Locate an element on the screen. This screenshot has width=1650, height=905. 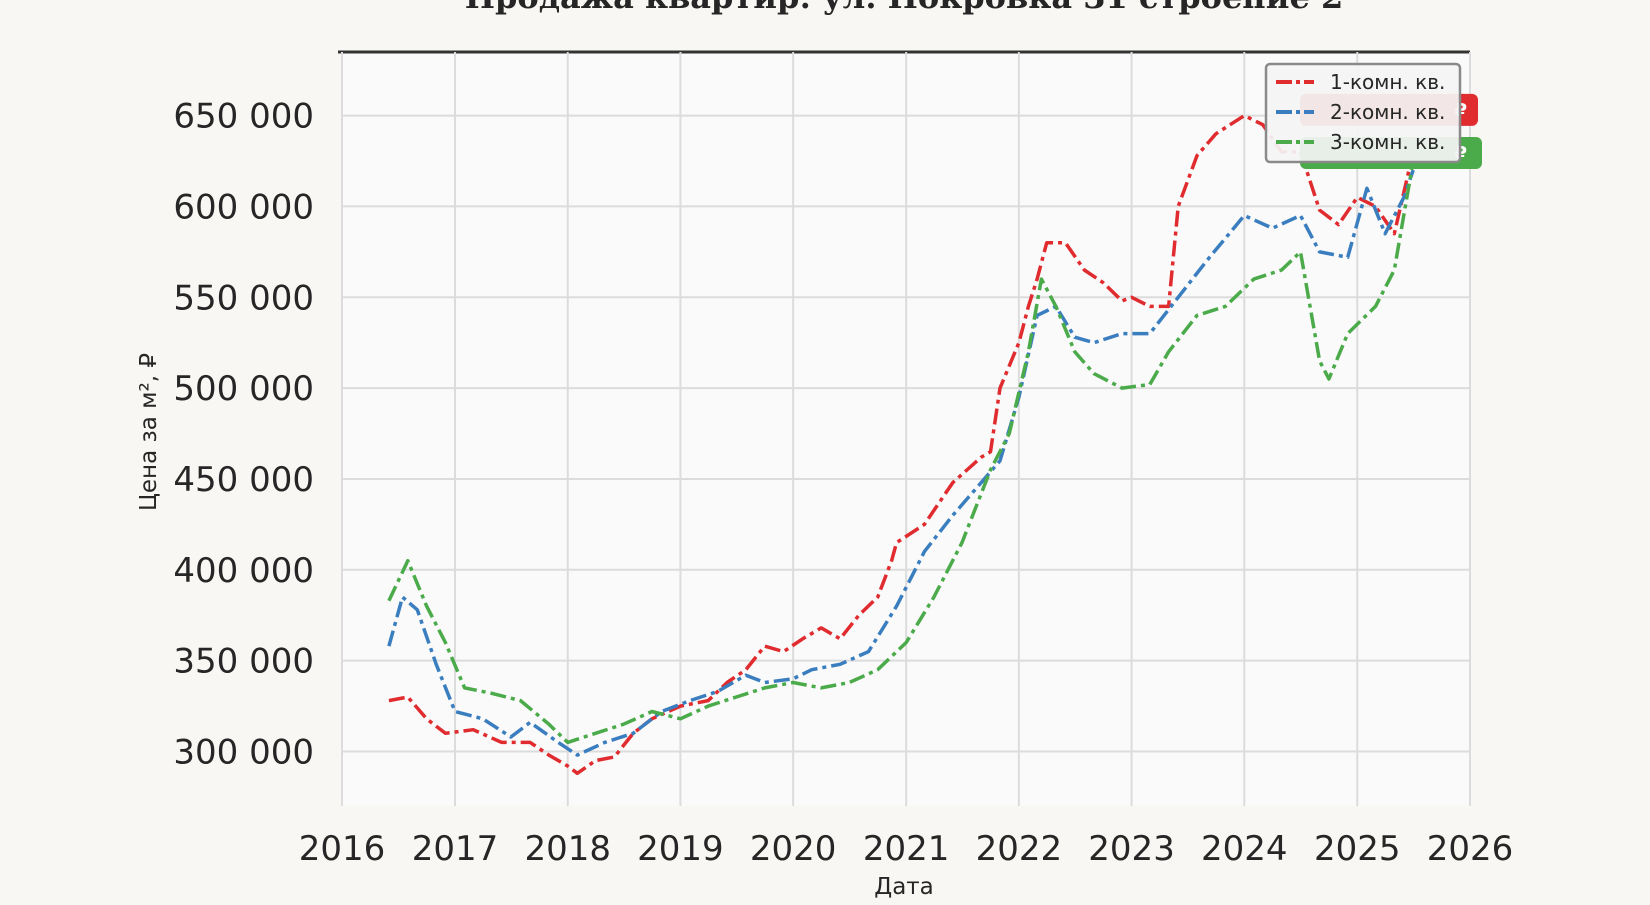
y-tick-label: 650 000 is located at coordinates (243, 117).